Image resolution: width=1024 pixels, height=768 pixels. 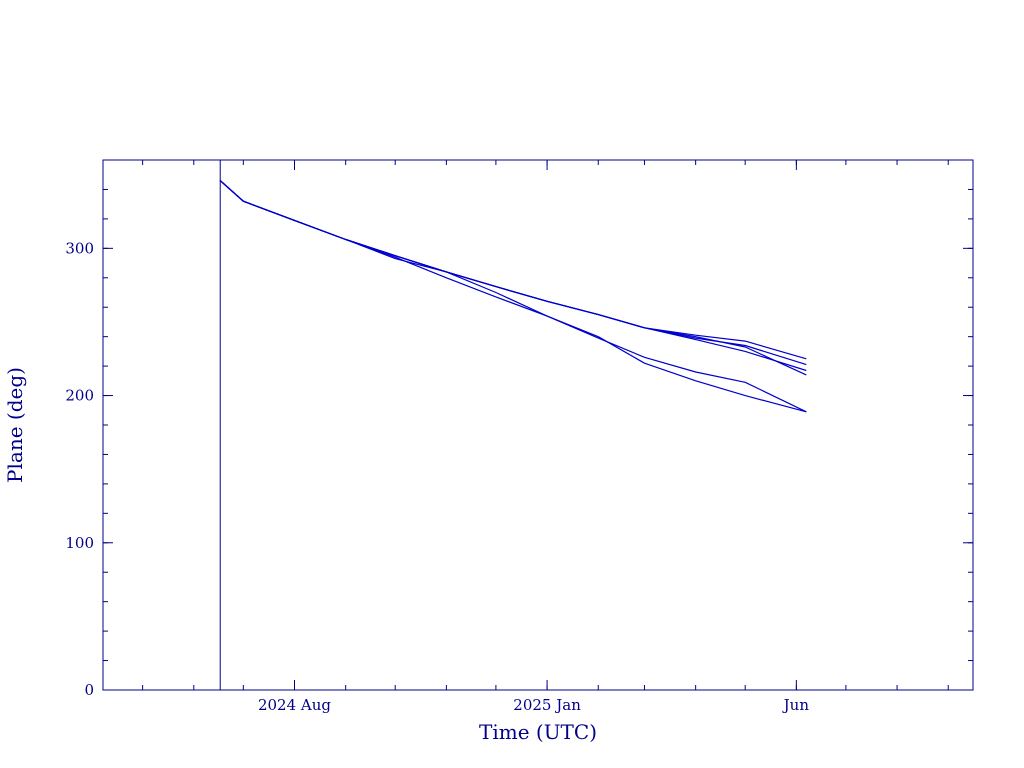 I want to click on x-tick-labels: 2024 Aug 2025 Jan Jun, so click(x=533, y=705).